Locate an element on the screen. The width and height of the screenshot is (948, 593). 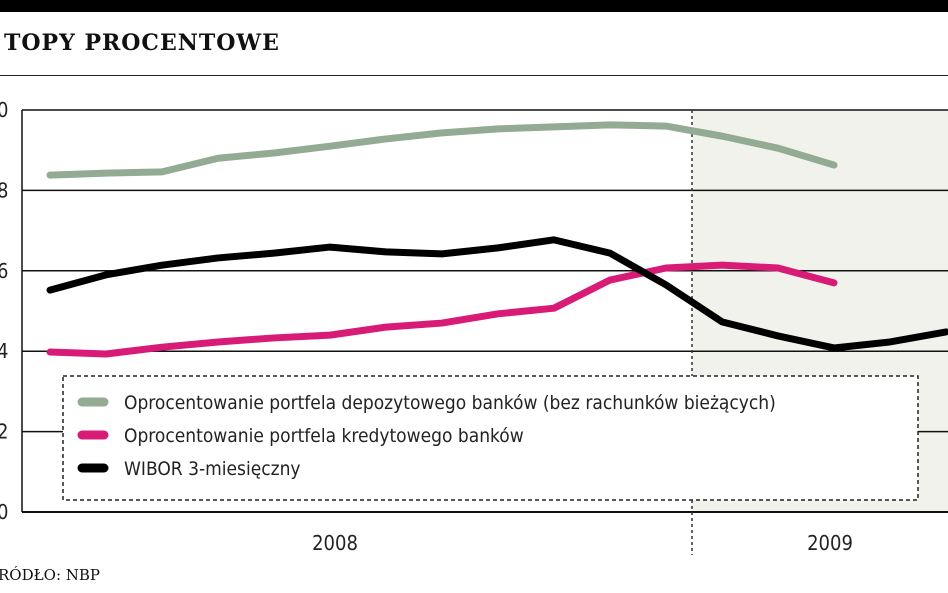
chart-title: TOPY PROCENTOWE is located at coordinates (142, 43).